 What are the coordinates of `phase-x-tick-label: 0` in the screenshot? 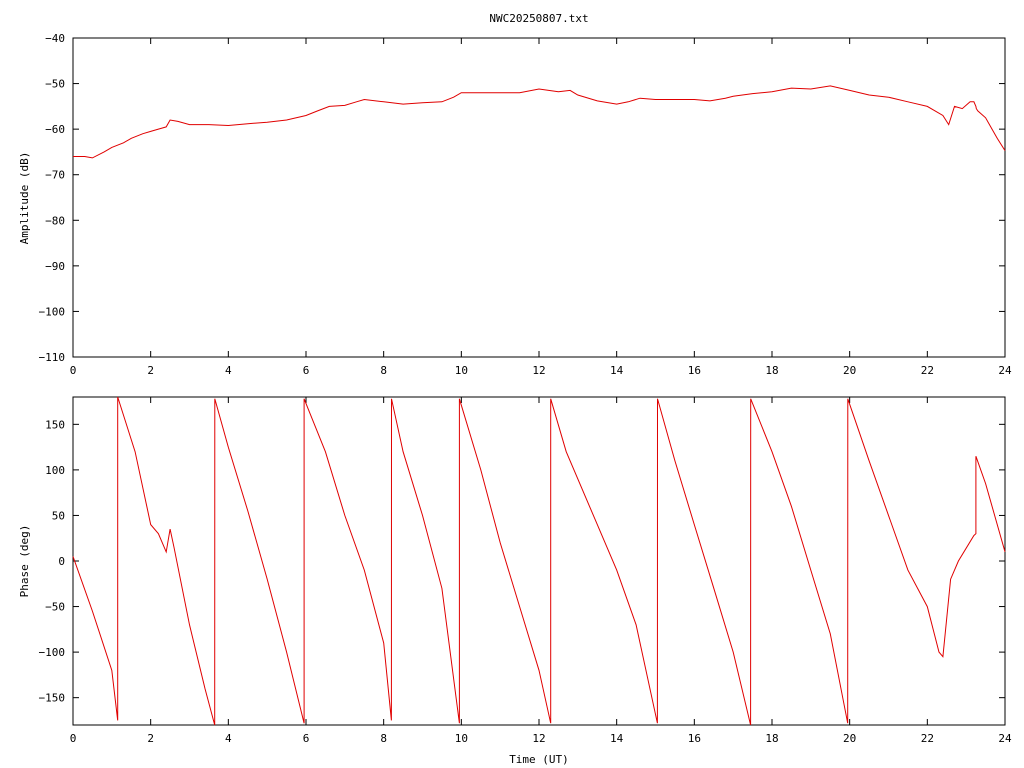 It's located at (73, 738).